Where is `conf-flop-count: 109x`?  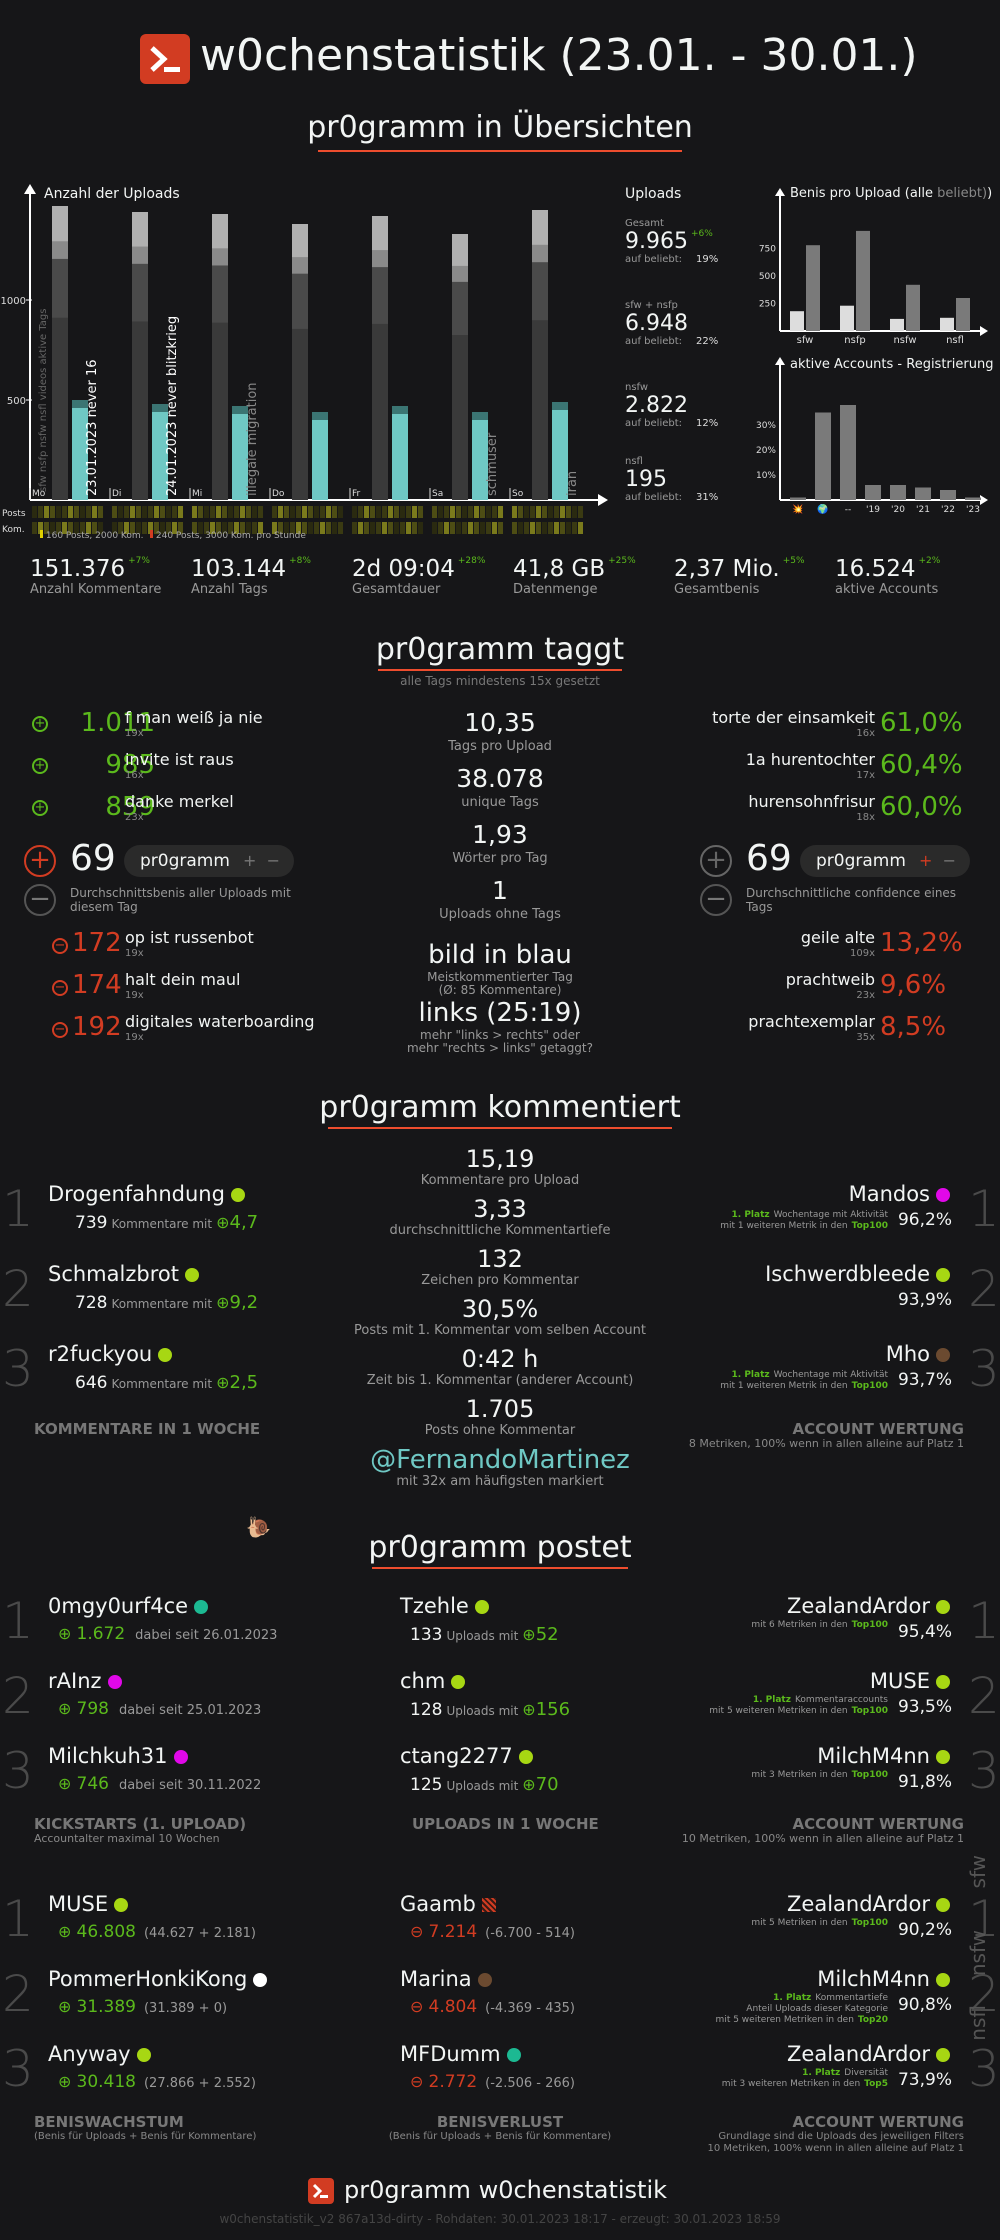
conf-flop-count: 109x is located at coordinates (862, 953).